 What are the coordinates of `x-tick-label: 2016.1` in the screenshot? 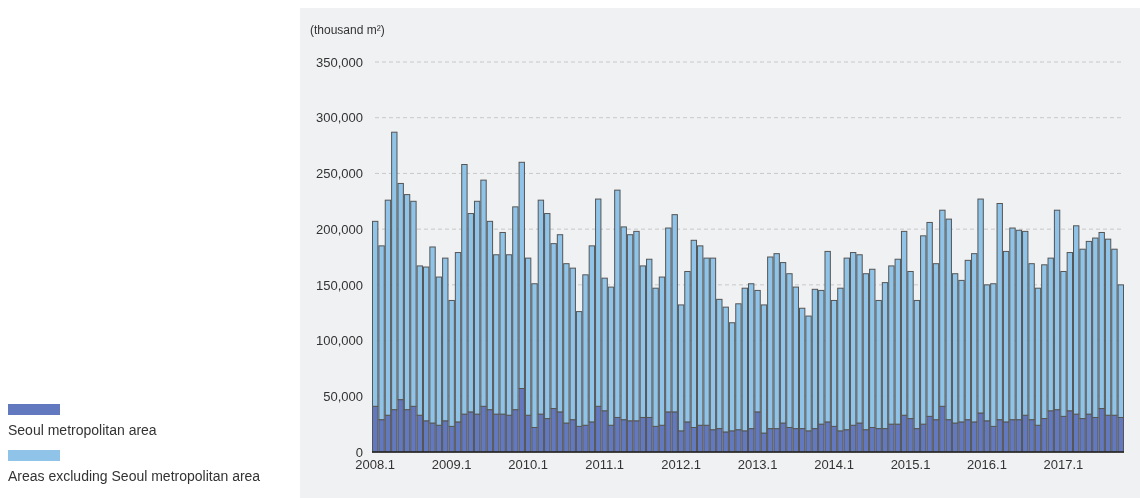 It's located at (987, 465).